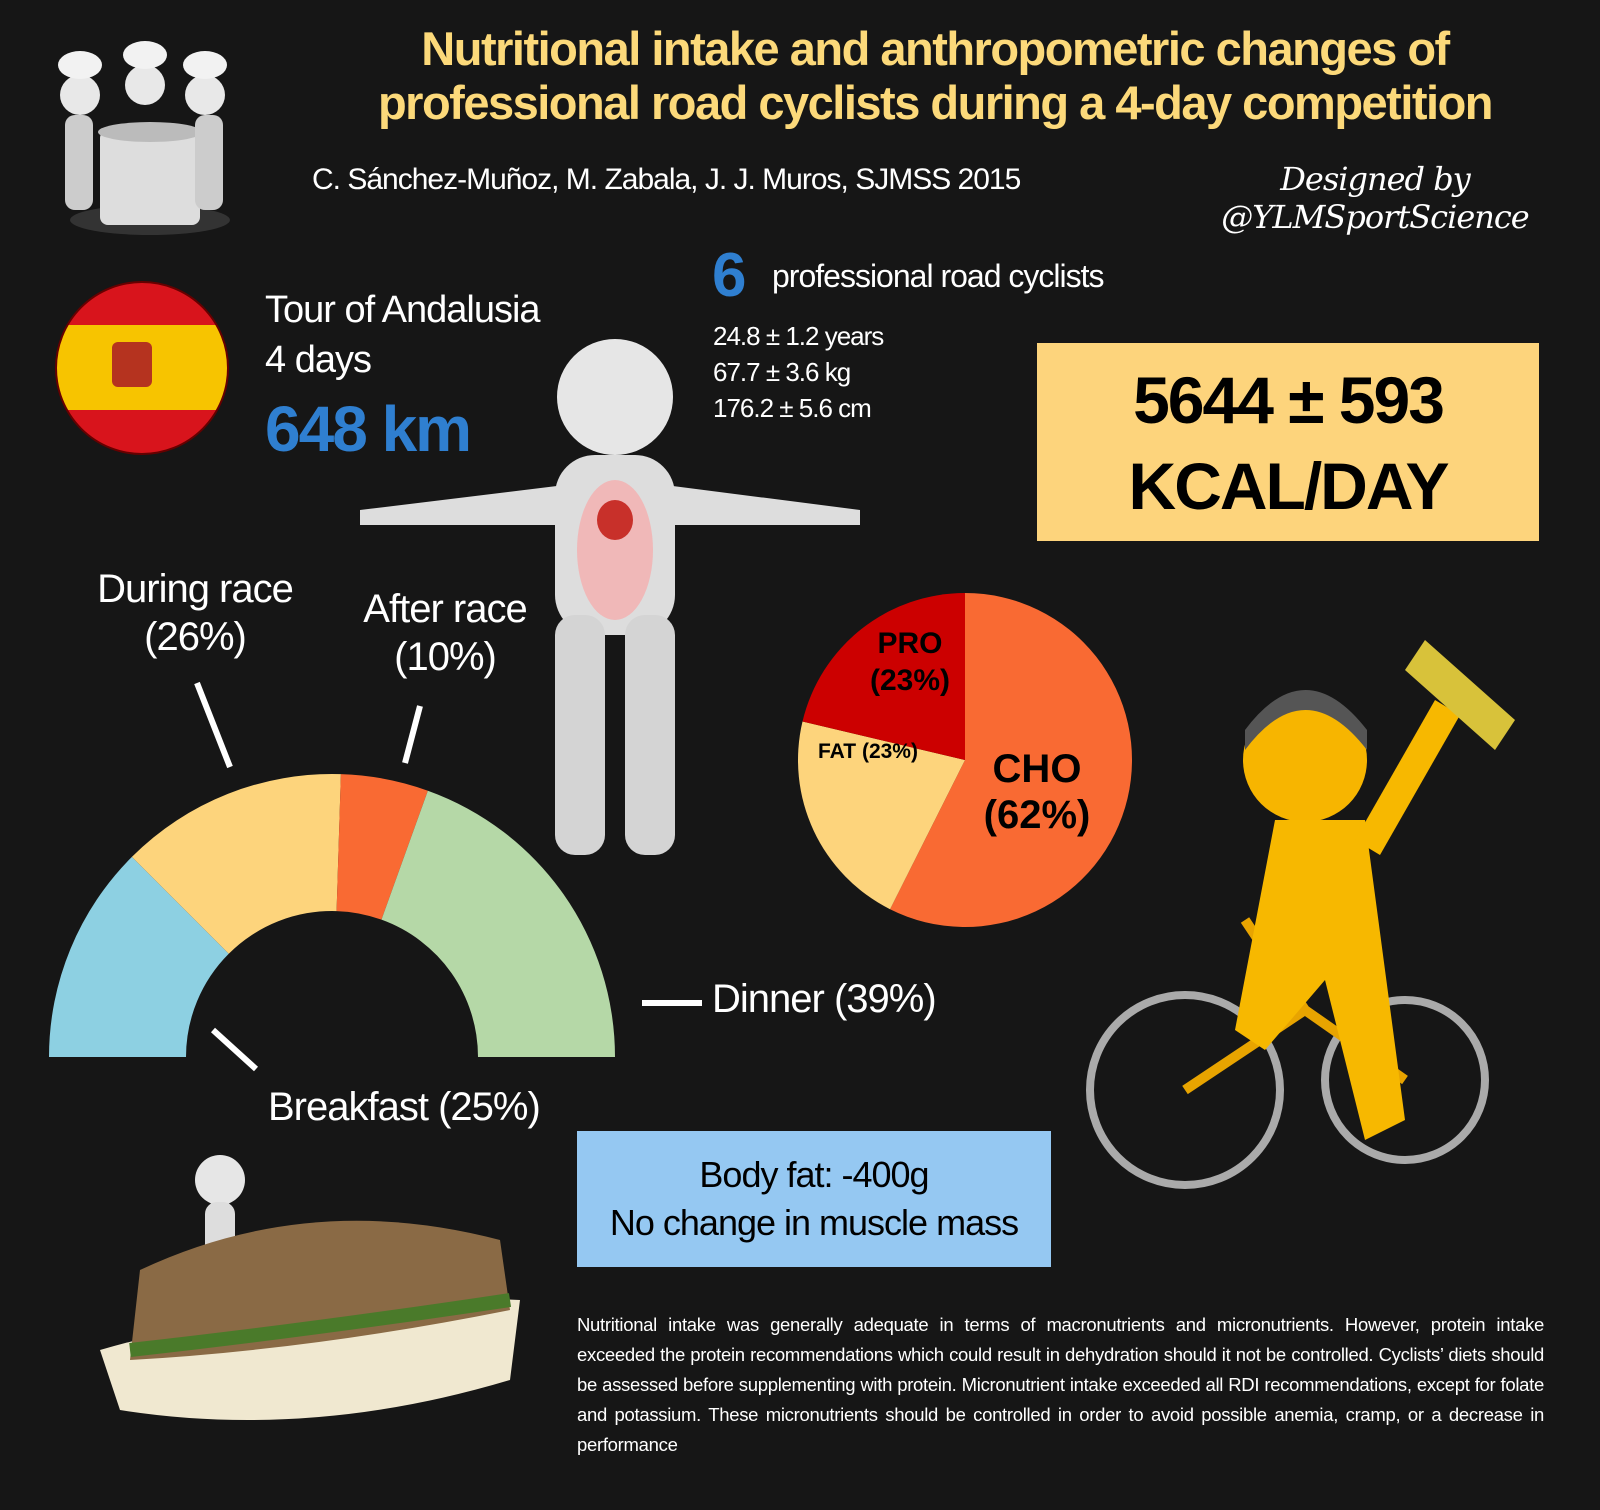 The width and height of the screenshot is (1600, 1510). What do you see at coordinates (782, 372) in the screenshot?
I see `mass-stat: 67.7 ± 3.6 kg` at bounding box center [782, 372].